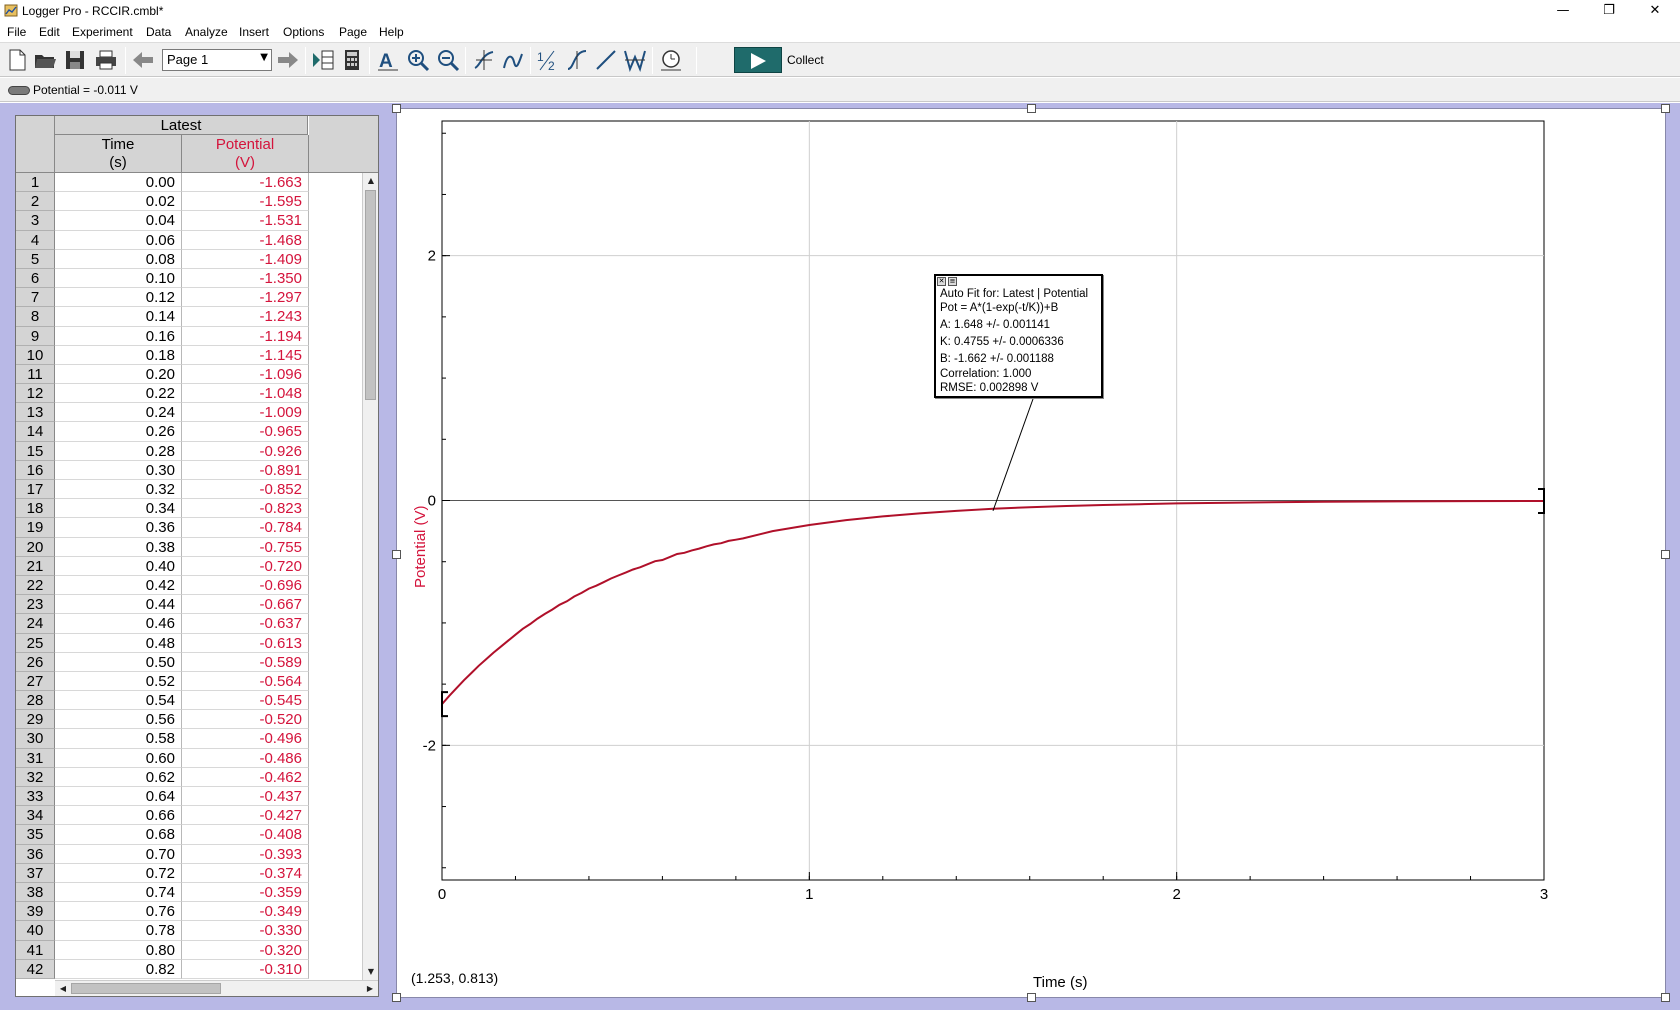  Describe the element at coordinates (189, 816) in the screenshot. I see `table-row: 34 0.66 -0.427` at that location.